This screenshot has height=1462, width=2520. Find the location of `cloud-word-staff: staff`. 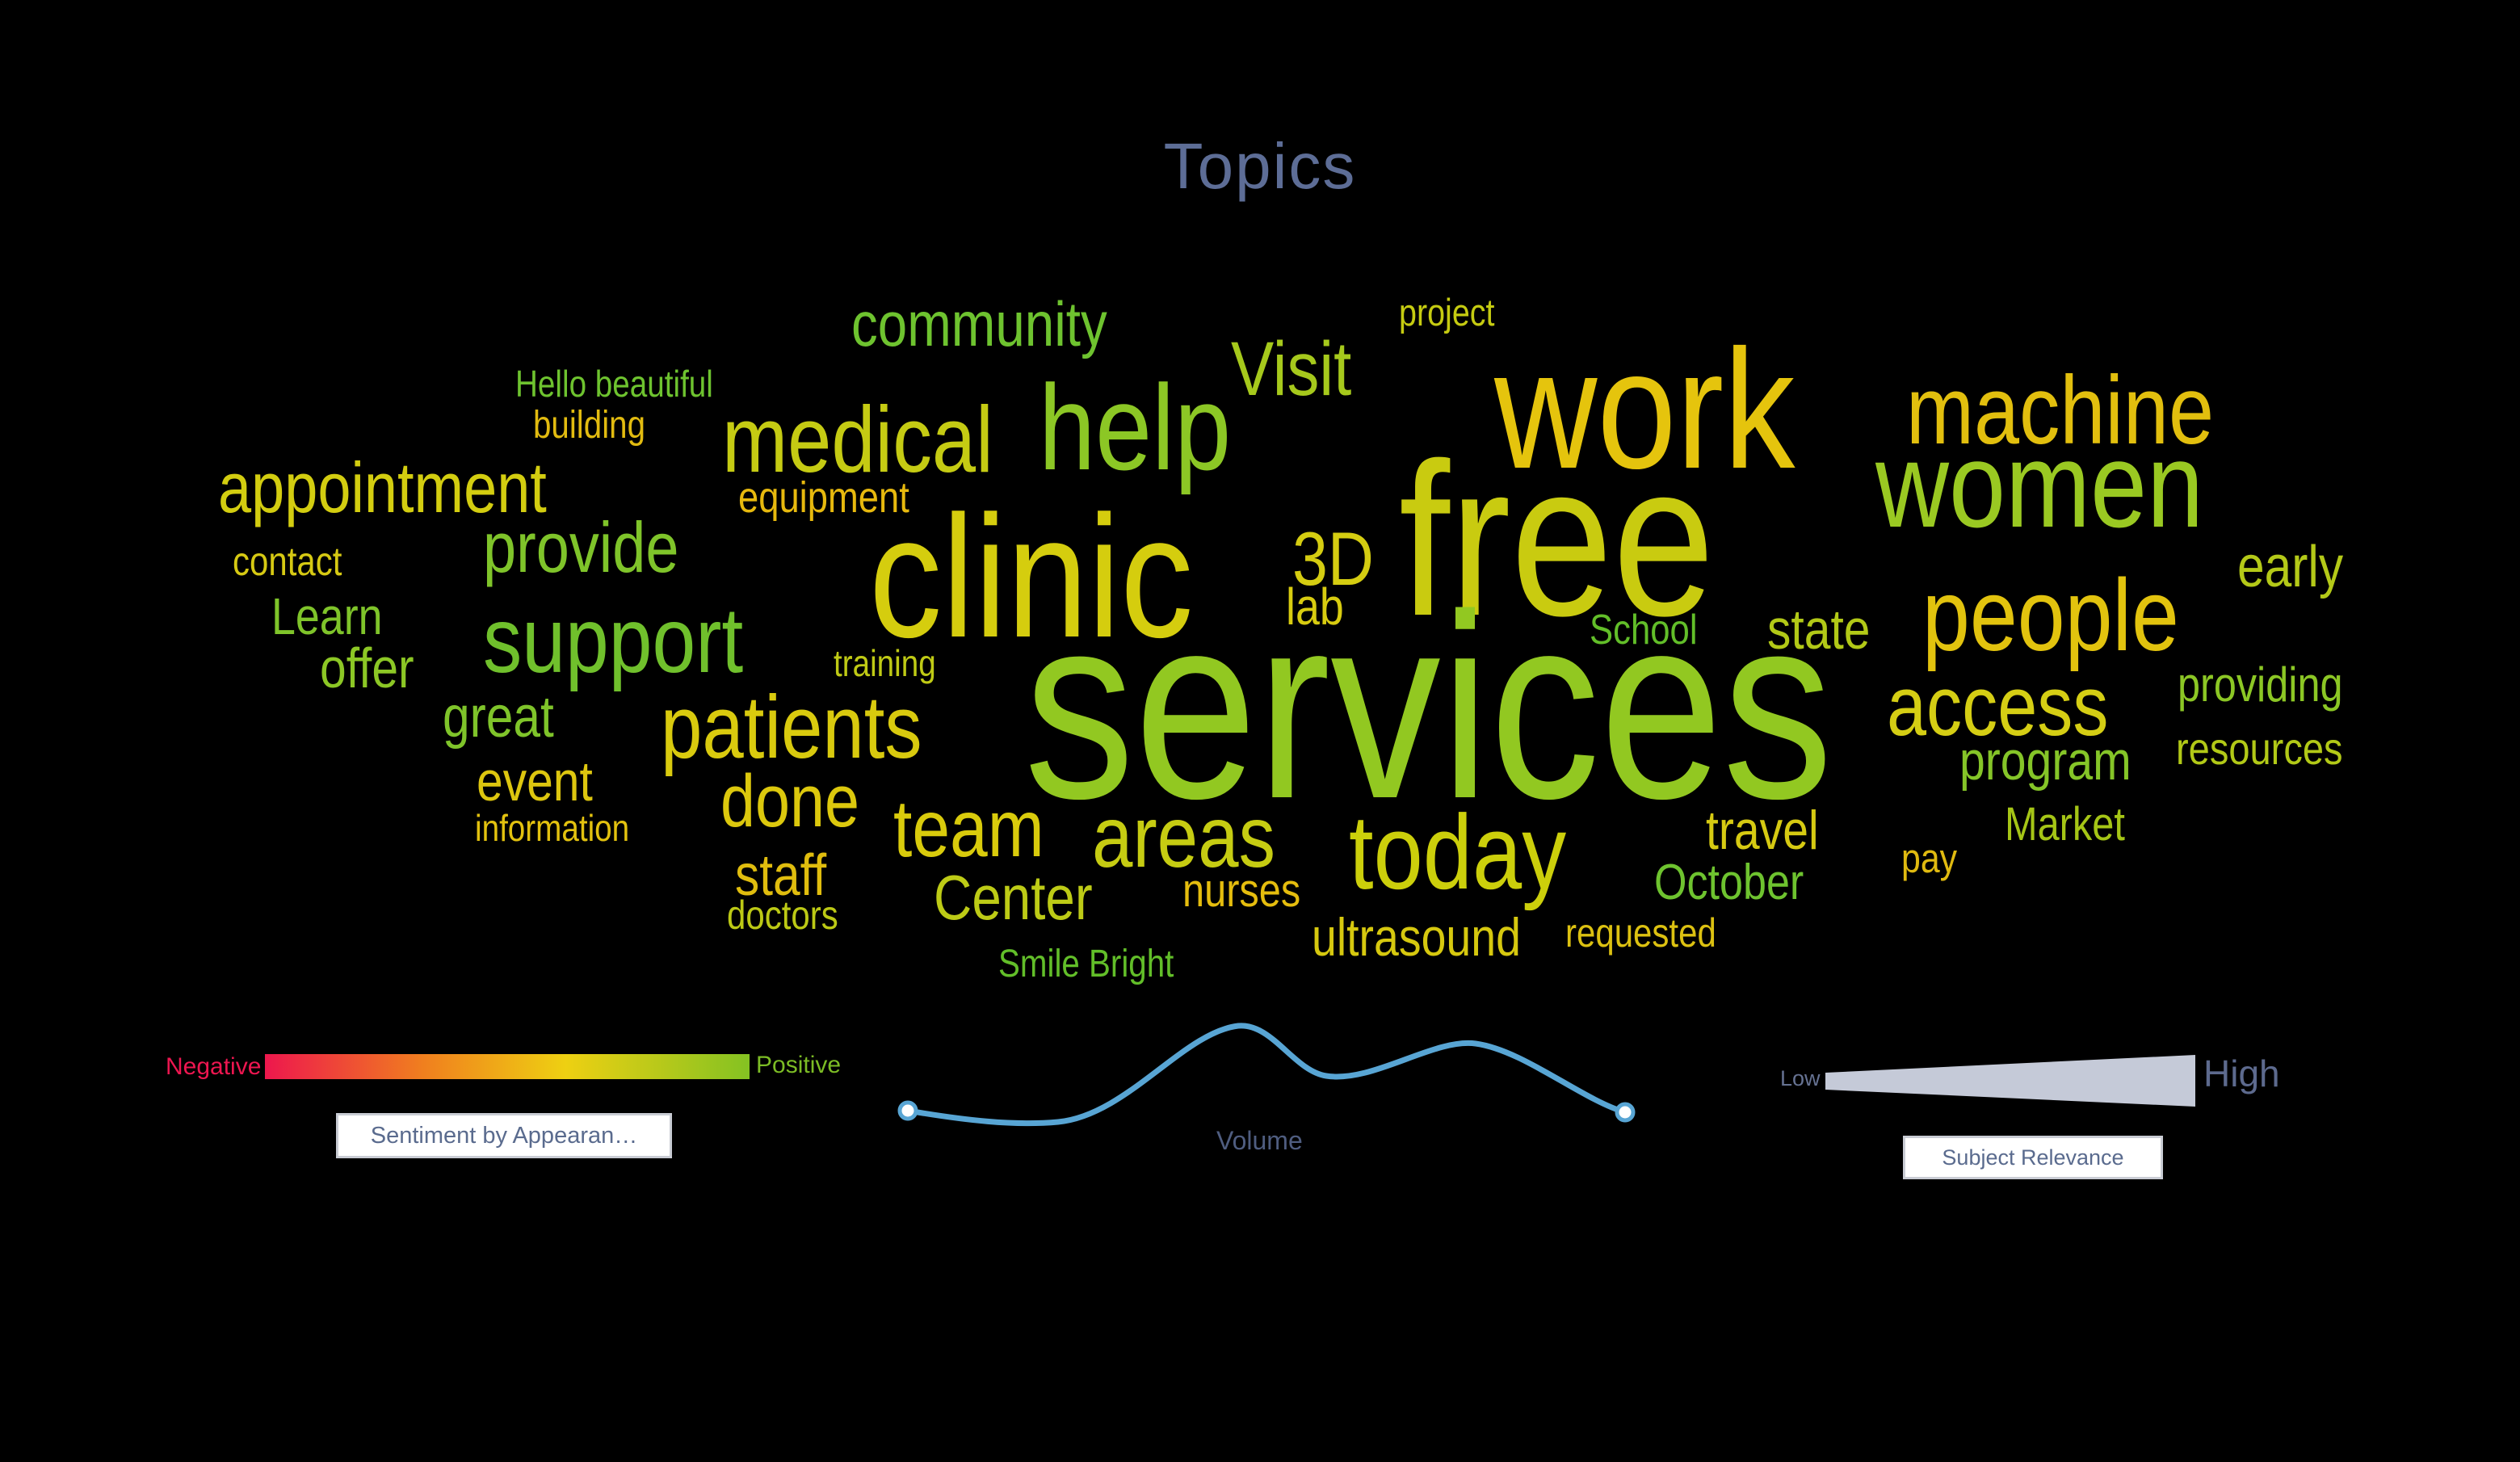

cloud-word-staff: staff is located at coordinates (781, 875).